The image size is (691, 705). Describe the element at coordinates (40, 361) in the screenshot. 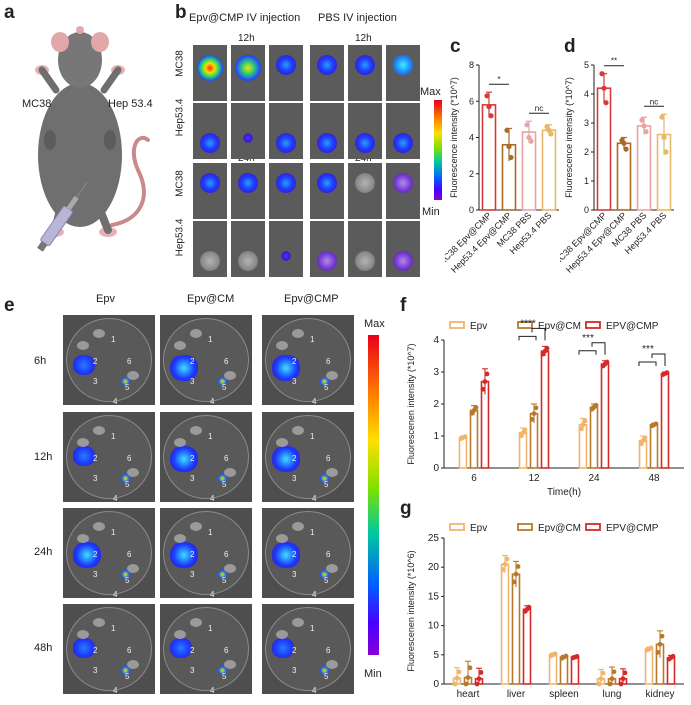

I see `row-label-6h: 6h` at that location.